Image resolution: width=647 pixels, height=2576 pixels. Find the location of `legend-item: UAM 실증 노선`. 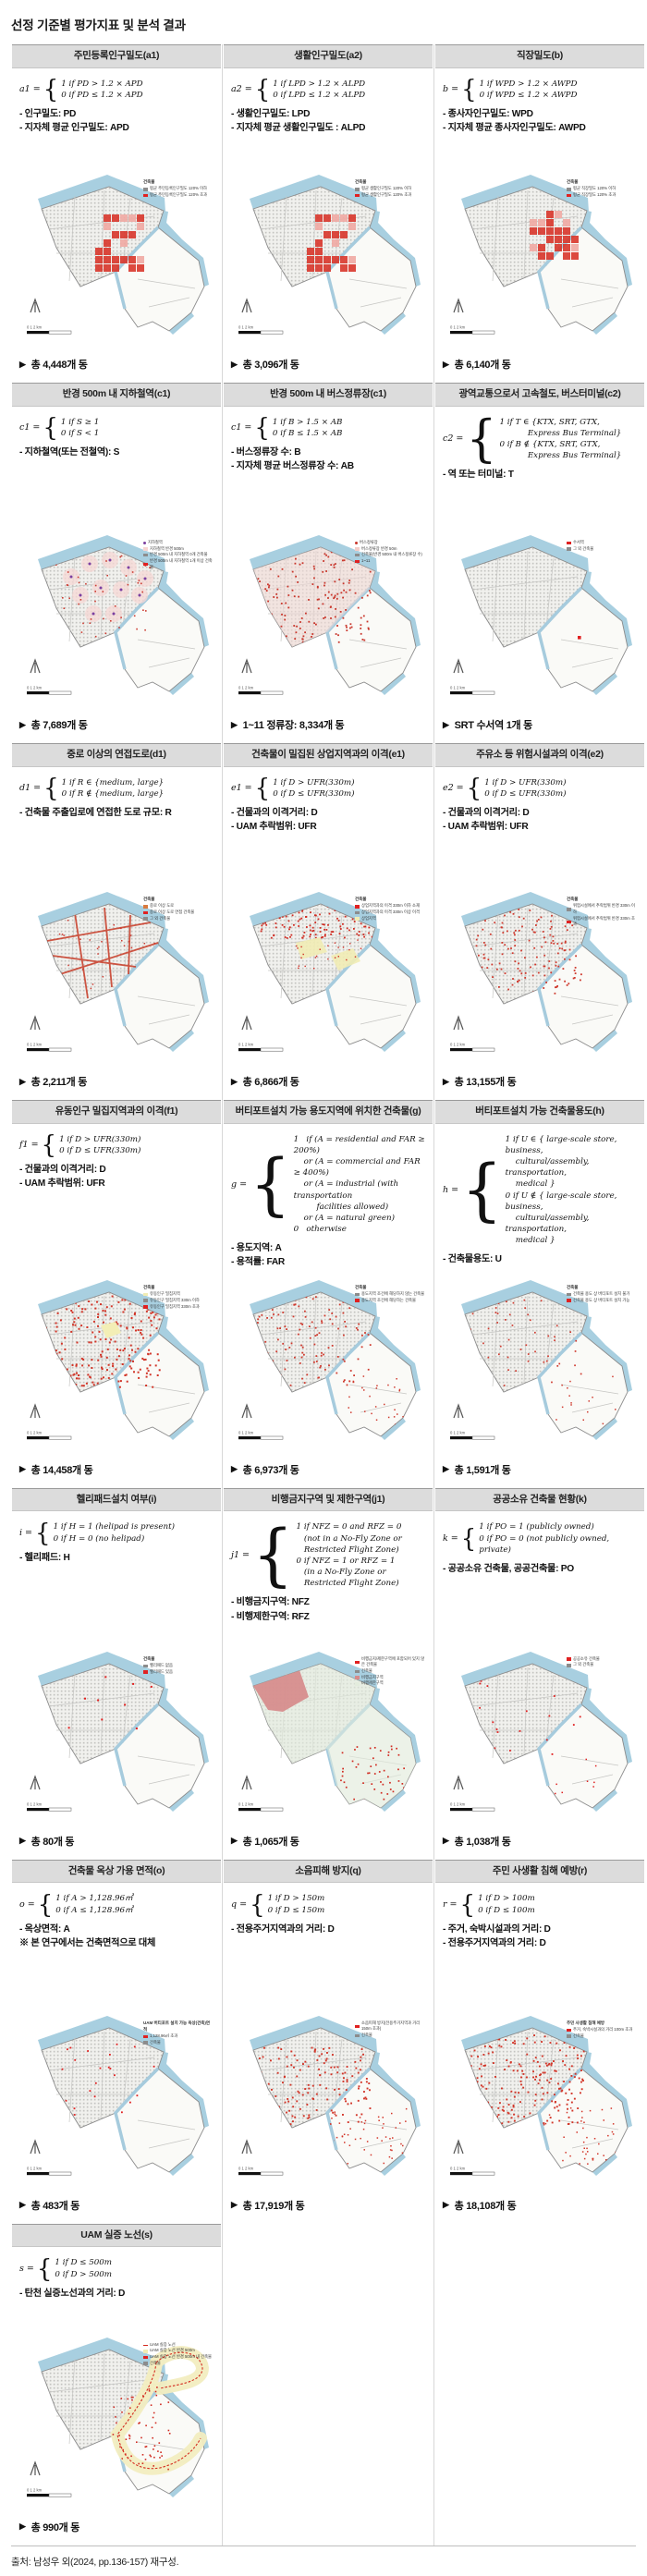

legend-item: UAM 실증 노선 is located at coordinates (178, 2345).